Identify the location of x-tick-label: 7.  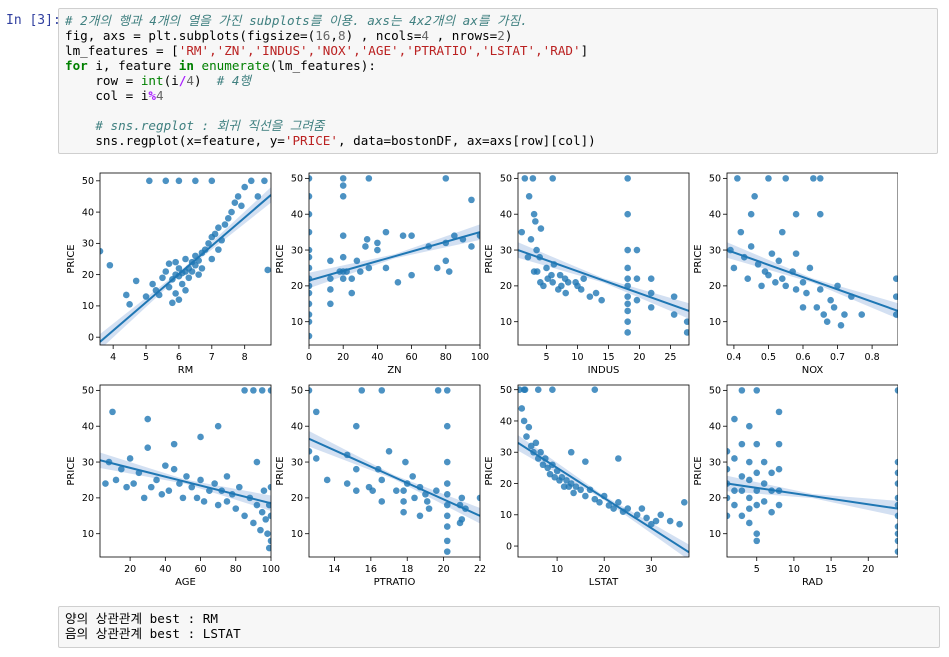
(212, 357).